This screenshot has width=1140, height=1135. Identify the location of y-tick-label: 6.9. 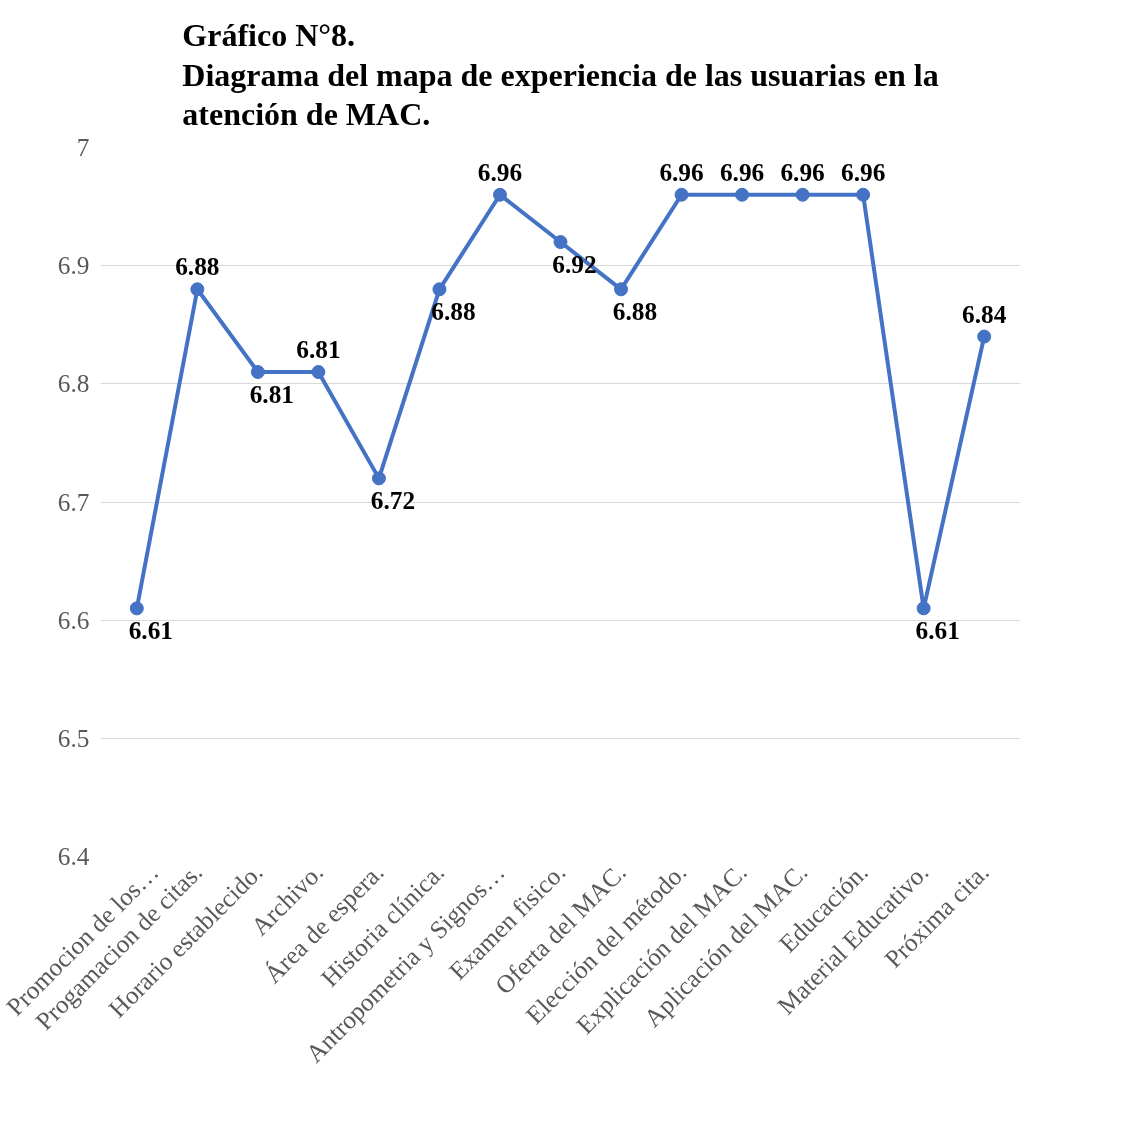
(73, 265).